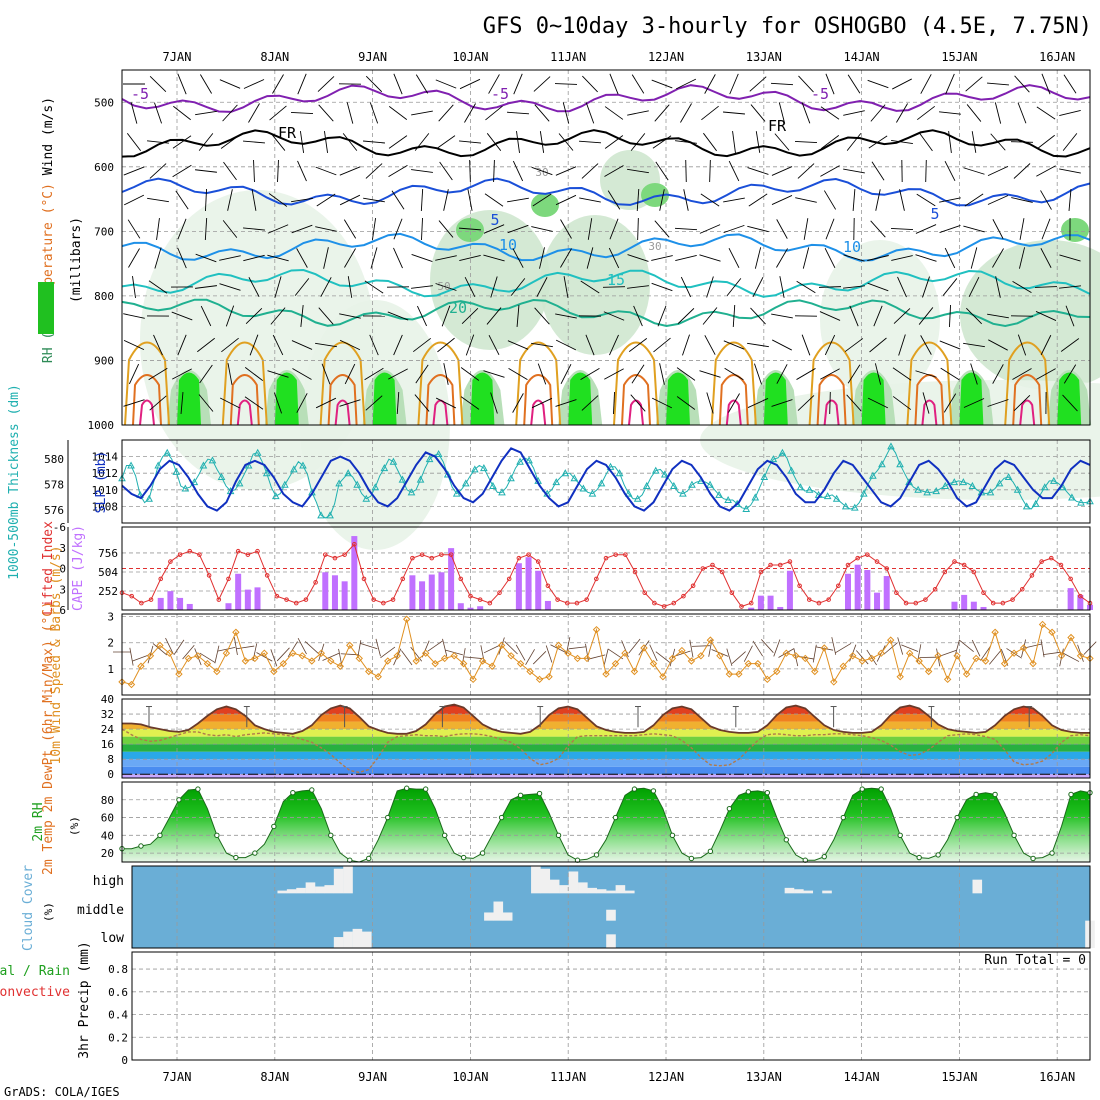 The image size is (1100, 1100). I want to click on contour-label: 30, so click(541, 172).